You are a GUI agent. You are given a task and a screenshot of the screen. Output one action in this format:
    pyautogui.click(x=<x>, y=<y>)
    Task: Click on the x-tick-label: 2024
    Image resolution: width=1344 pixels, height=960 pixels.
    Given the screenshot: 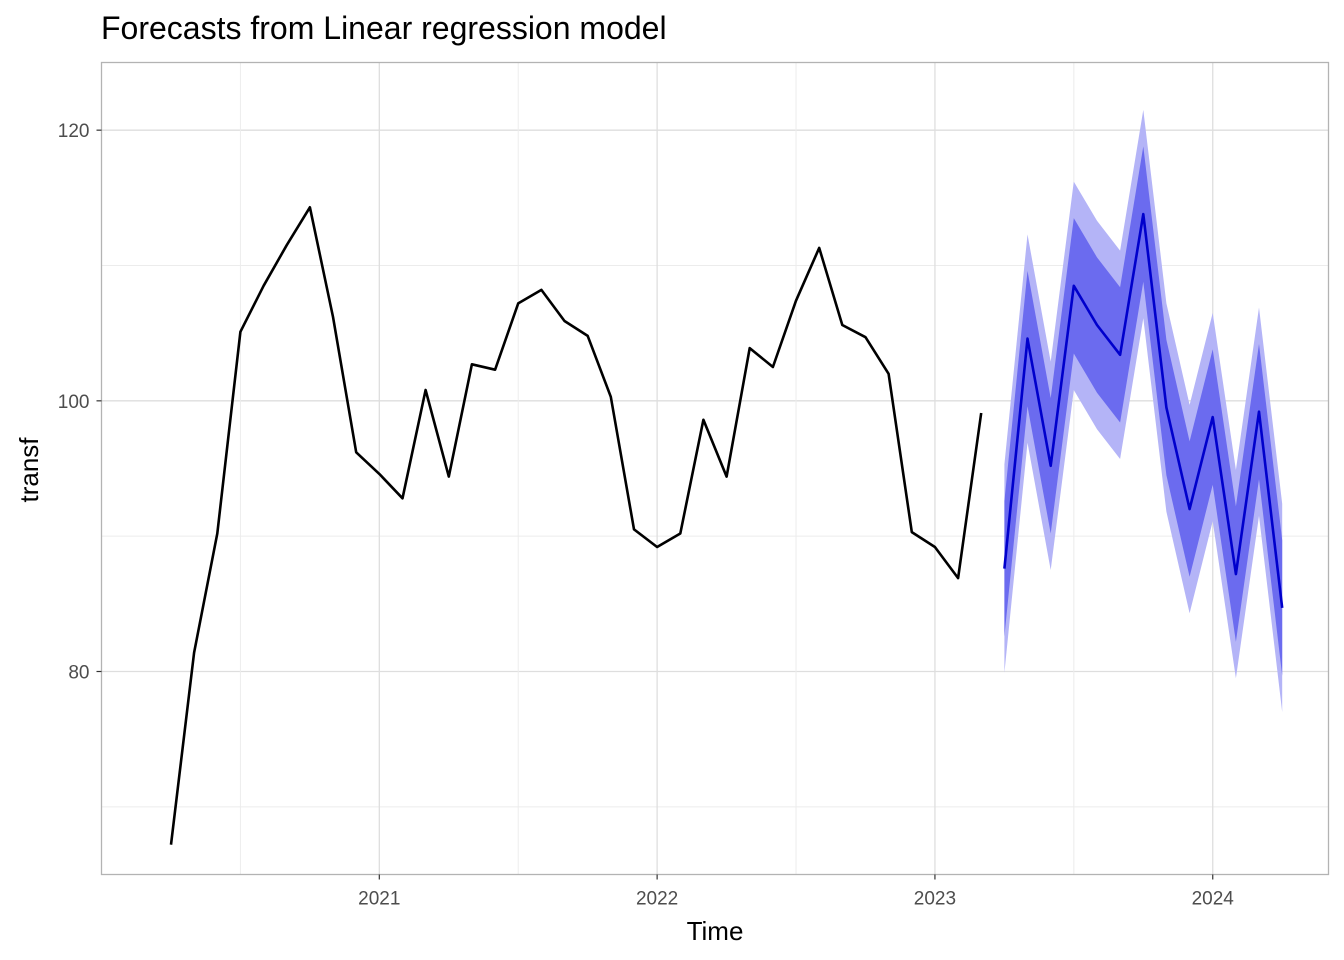 What is the action you would take?
    pyautogui.click(x=1213, y=899)
    